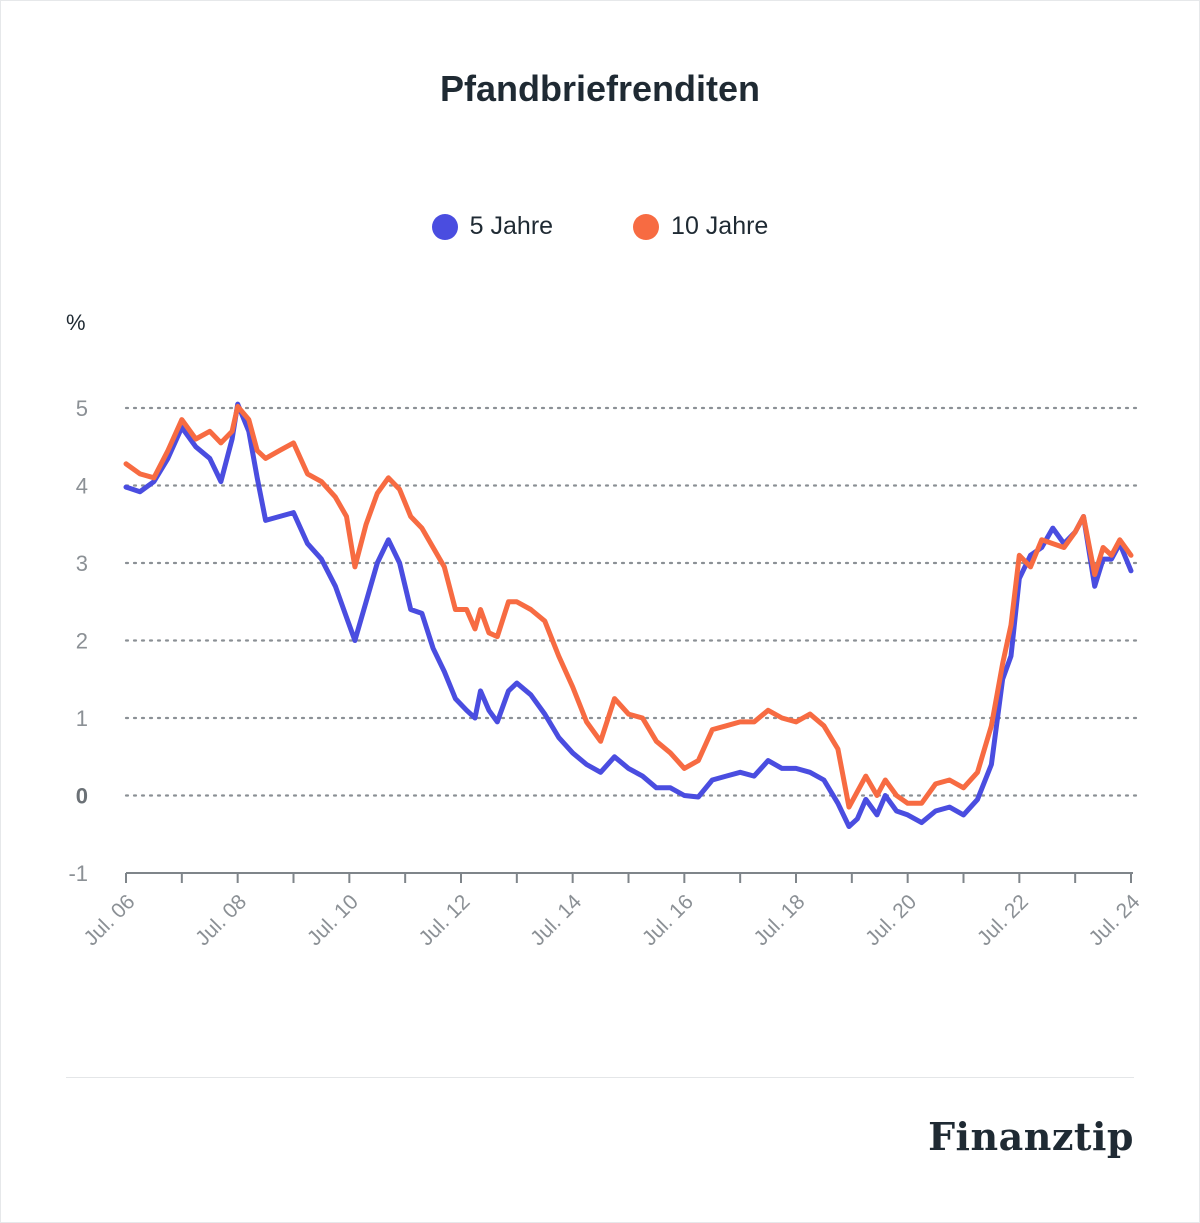 The width and height of the screenshot is (1200, 1223). Describe the element at coordinates (780, 920) in the screenshot. I see `x-tick-label: Jul. 18` at that location.